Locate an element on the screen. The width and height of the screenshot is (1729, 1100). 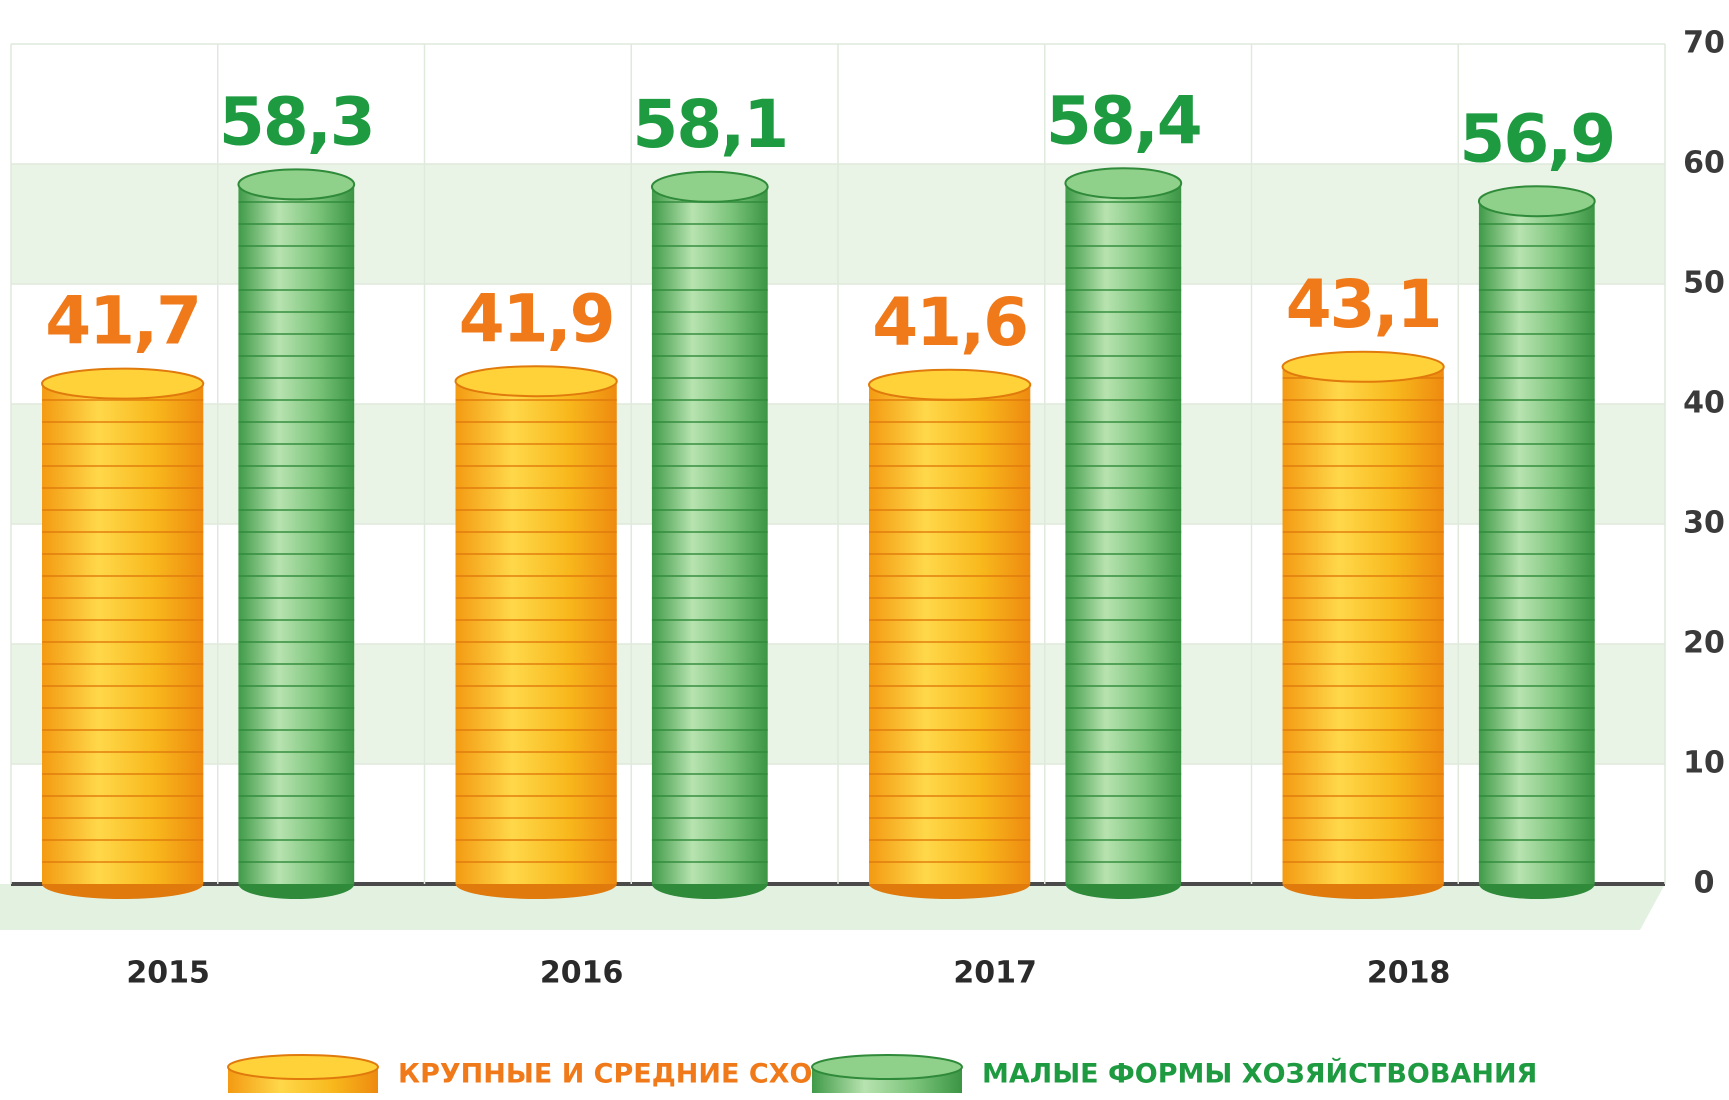
floor is located at coordinates (832, 907).